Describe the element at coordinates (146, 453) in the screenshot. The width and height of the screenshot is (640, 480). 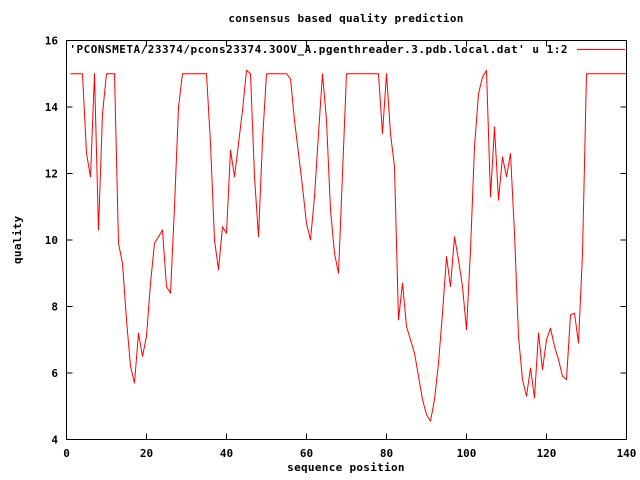
I see `x-tick-label: 20` at that location.